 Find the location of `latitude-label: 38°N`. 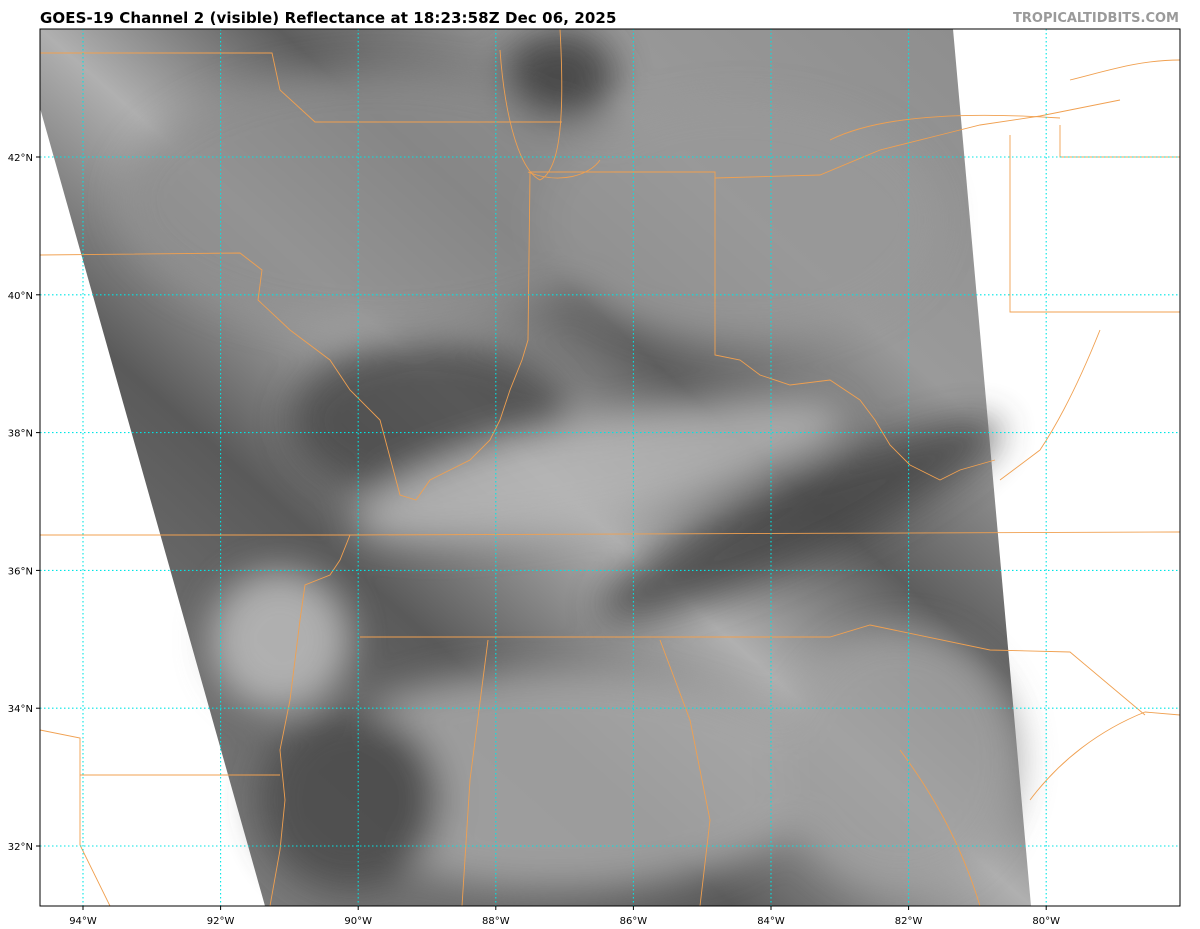

latitude-label: 38°N is located at coordinates (20, 434).